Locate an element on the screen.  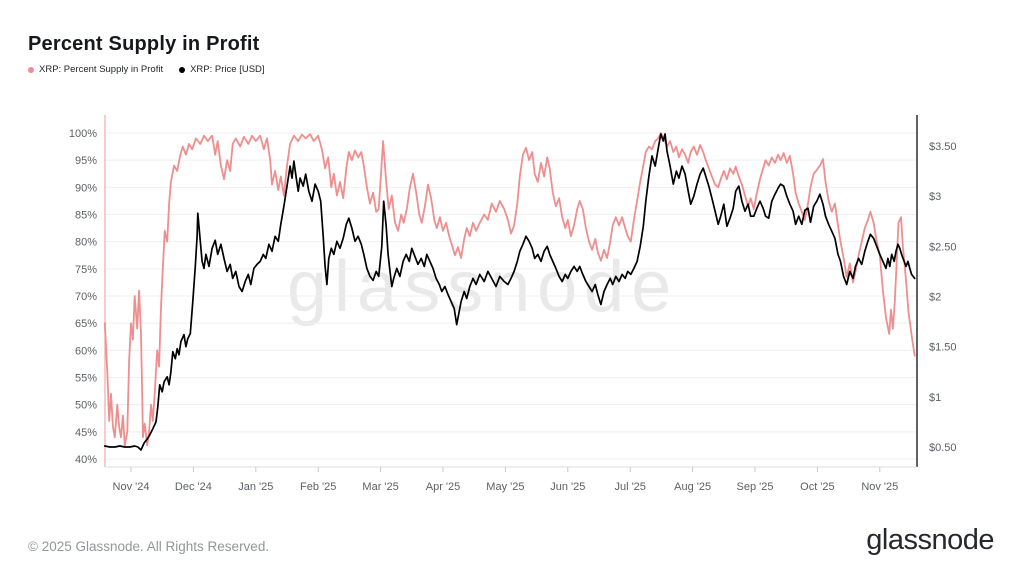
y-left-tick-label: 90% is located at coordinates (86, 188).